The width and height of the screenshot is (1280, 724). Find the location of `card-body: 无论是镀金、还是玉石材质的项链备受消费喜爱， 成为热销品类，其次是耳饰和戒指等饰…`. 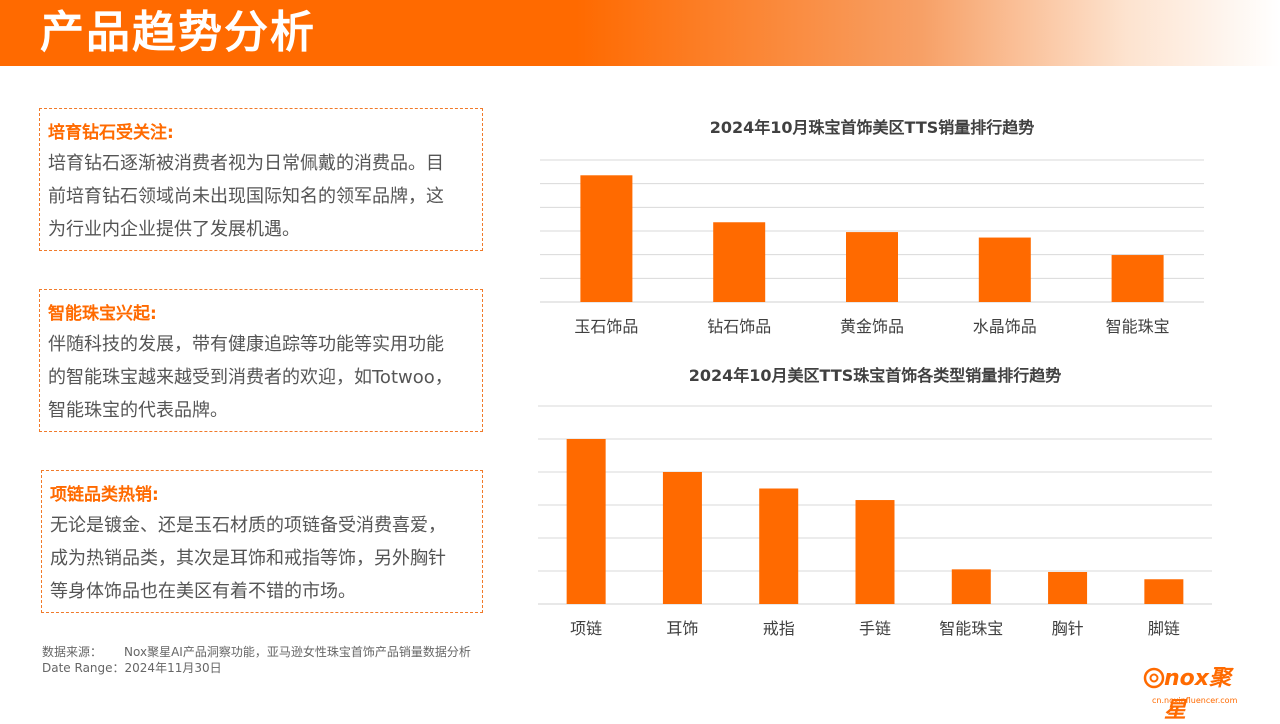

card-body: 无论是镀金、还是玉石材质的项链备受消费喜爱， 成为热销品类，其次是耳饰和戒指等饰… is located at coordinates (262, 558).